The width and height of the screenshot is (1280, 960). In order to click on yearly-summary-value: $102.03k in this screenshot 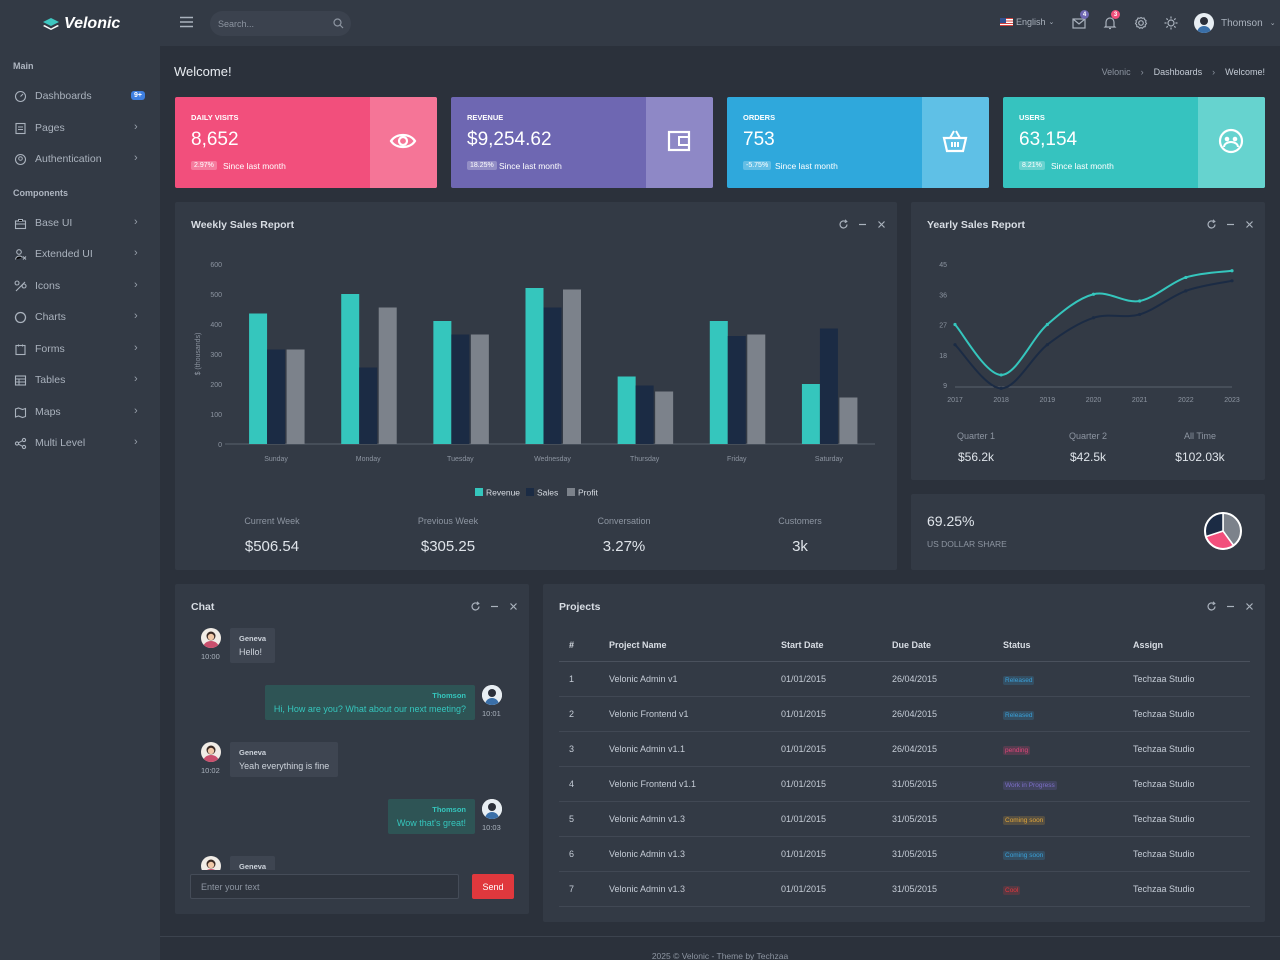, I will do `click(1200, 457)`.